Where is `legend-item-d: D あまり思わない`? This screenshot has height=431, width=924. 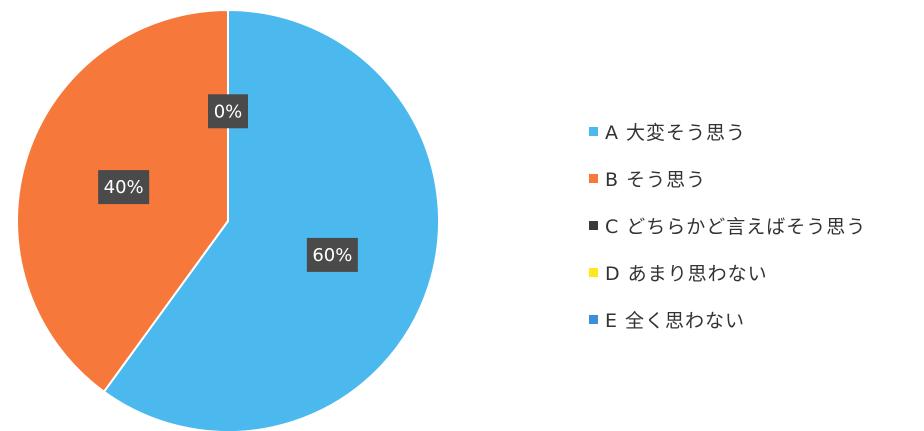 legend-item-d: D あまり思わない is located at coordinates (727, 272).